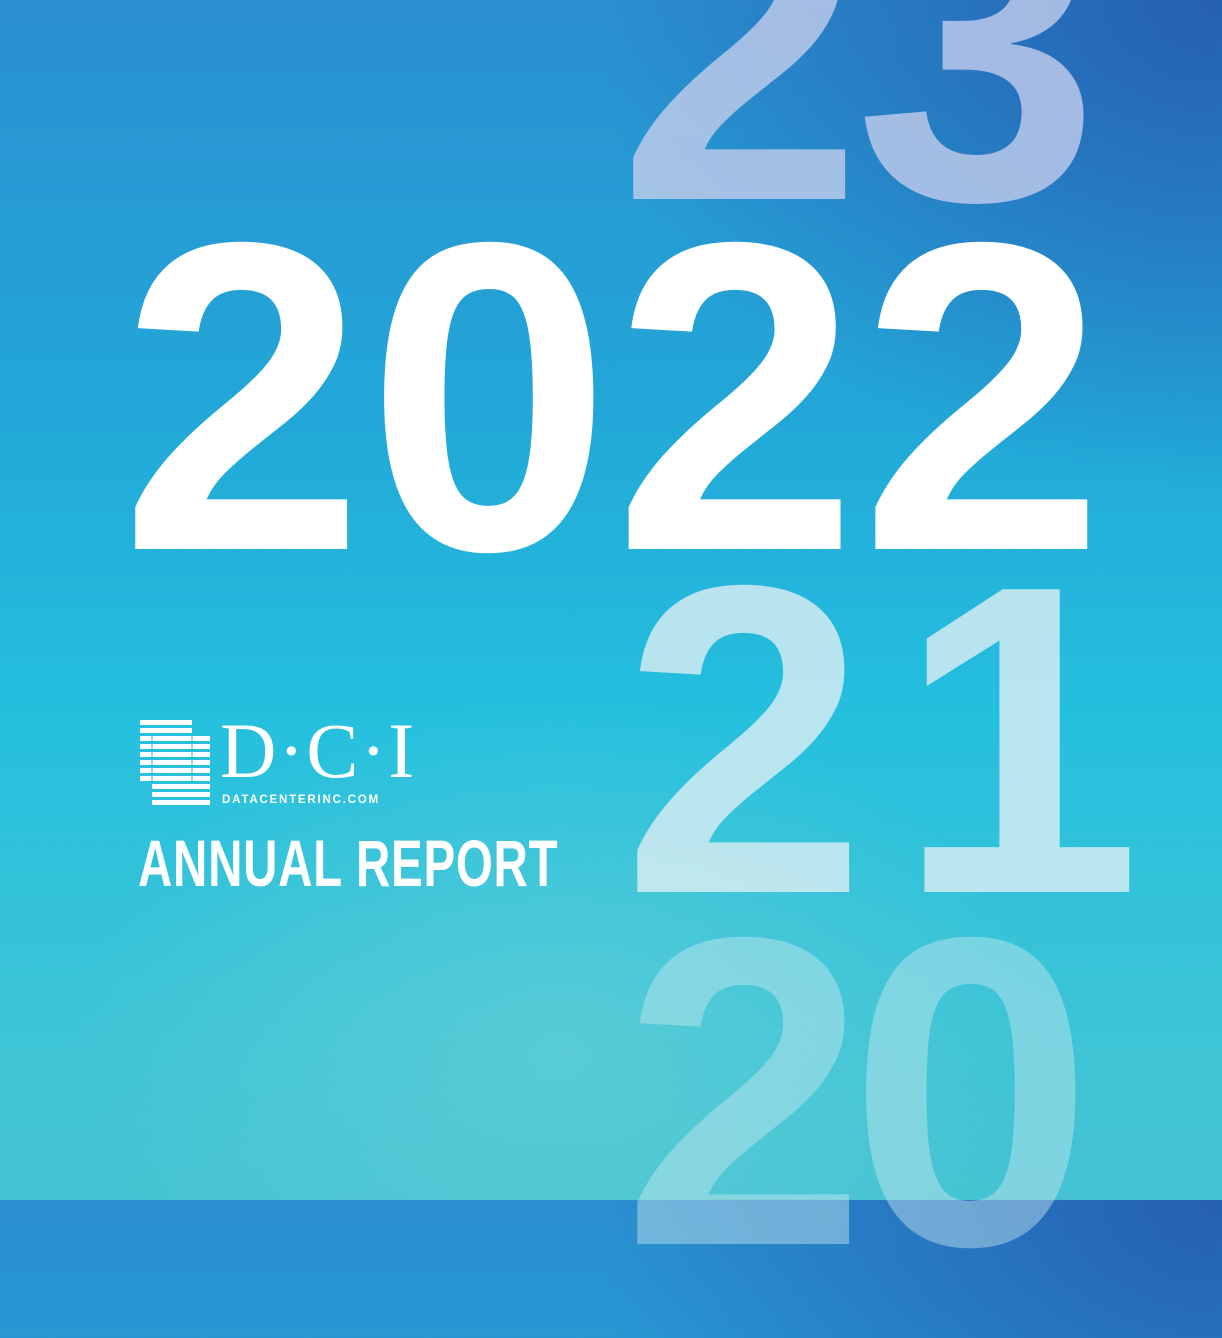 The width and height of the screenshot is (1222, 1338). Describe the element at coordinates (348, 863) in the screenshot. I see `annual-report-title: ANNUAL REPORT` at that location.